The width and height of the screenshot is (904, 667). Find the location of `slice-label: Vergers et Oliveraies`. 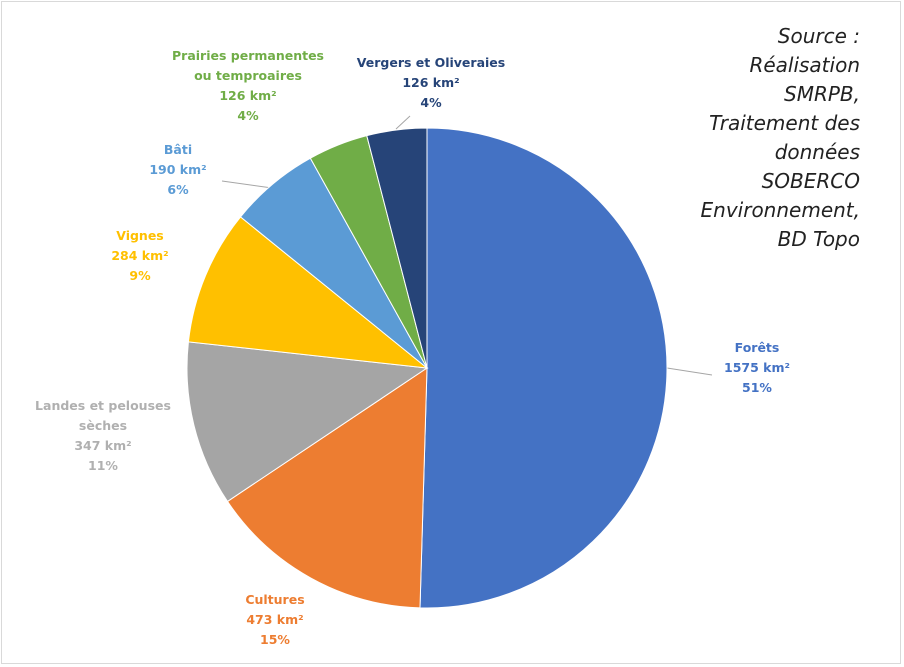

slice-label: Vergers et Oliveraies is located at coordinates (431, 62).